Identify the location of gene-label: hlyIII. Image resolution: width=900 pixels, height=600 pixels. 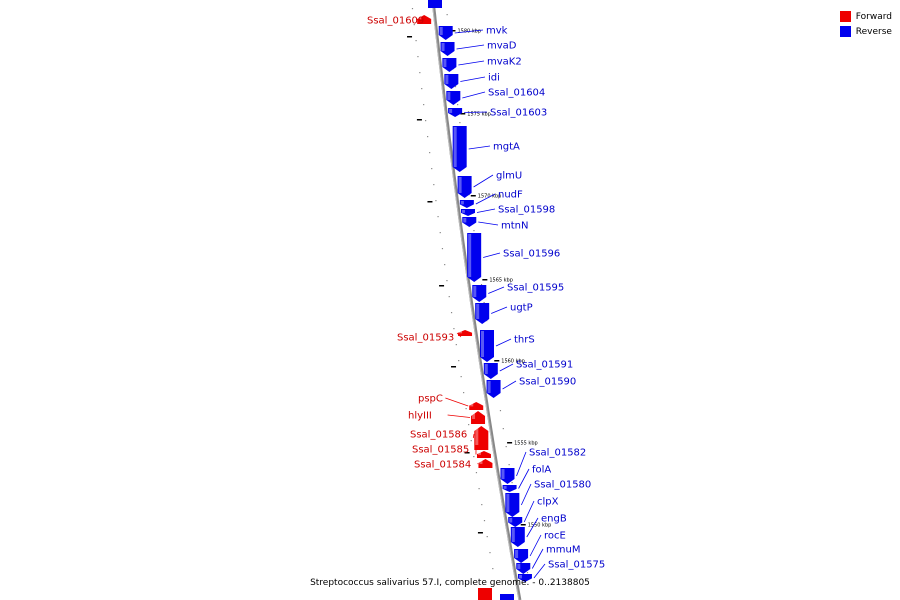
(420, 416).